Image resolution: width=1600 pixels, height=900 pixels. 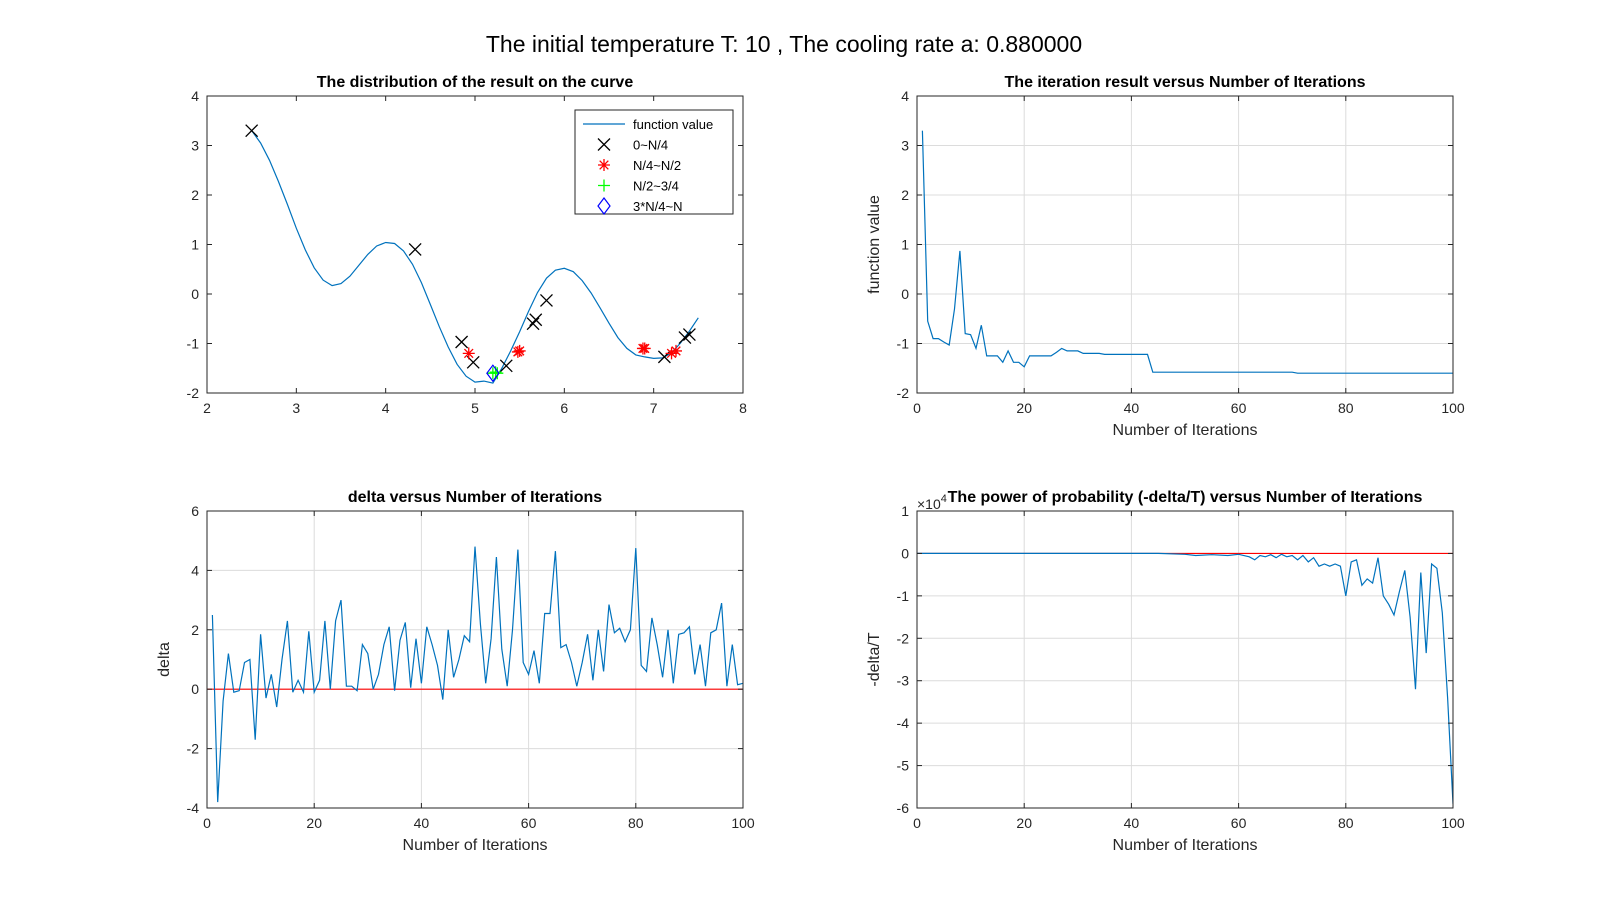 I want to click on x-tick-label: 7, so click(x=654, y=408).